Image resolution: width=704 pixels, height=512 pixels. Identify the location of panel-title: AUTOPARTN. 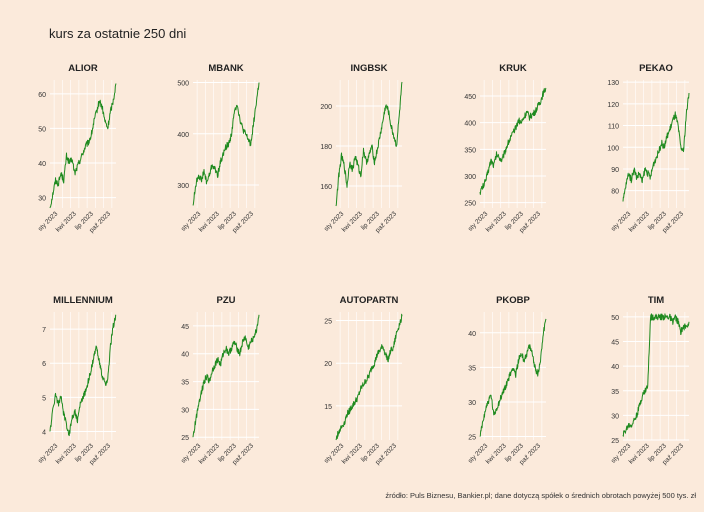
(369, 300).